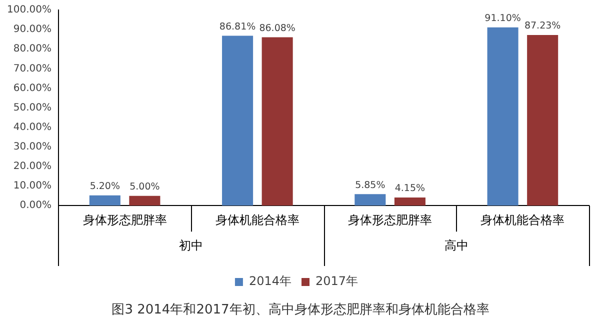  I want to click on legend-label: 2017年, so click(337, 281).